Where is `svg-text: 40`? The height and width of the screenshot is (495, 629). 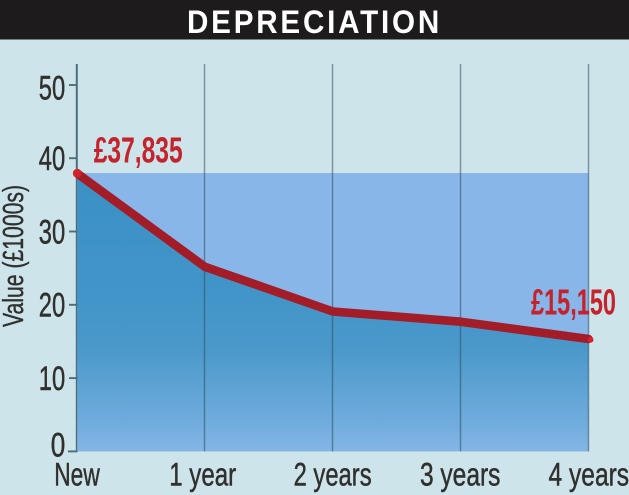 svg-text: 40 is located at coordinates (52, 159).